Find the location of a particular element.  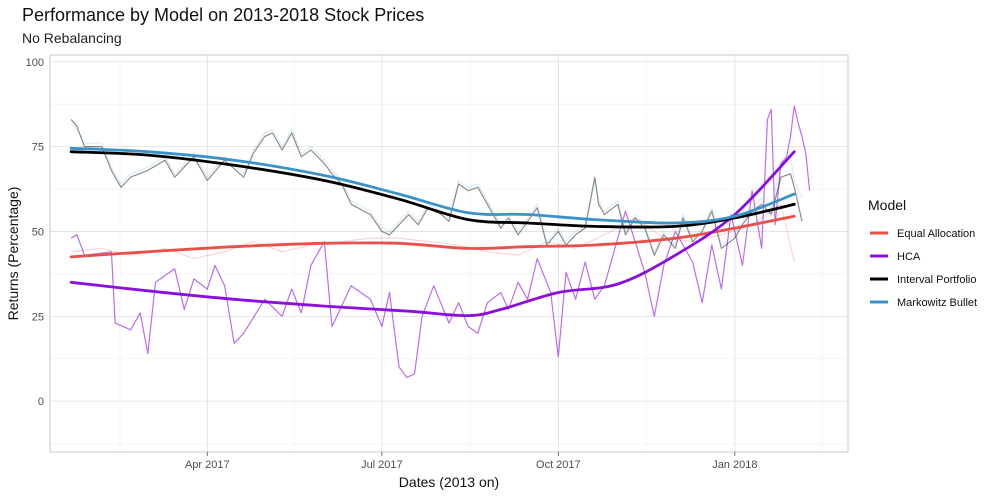

y-tick-label: 75 is located at coordinates (38, 148).